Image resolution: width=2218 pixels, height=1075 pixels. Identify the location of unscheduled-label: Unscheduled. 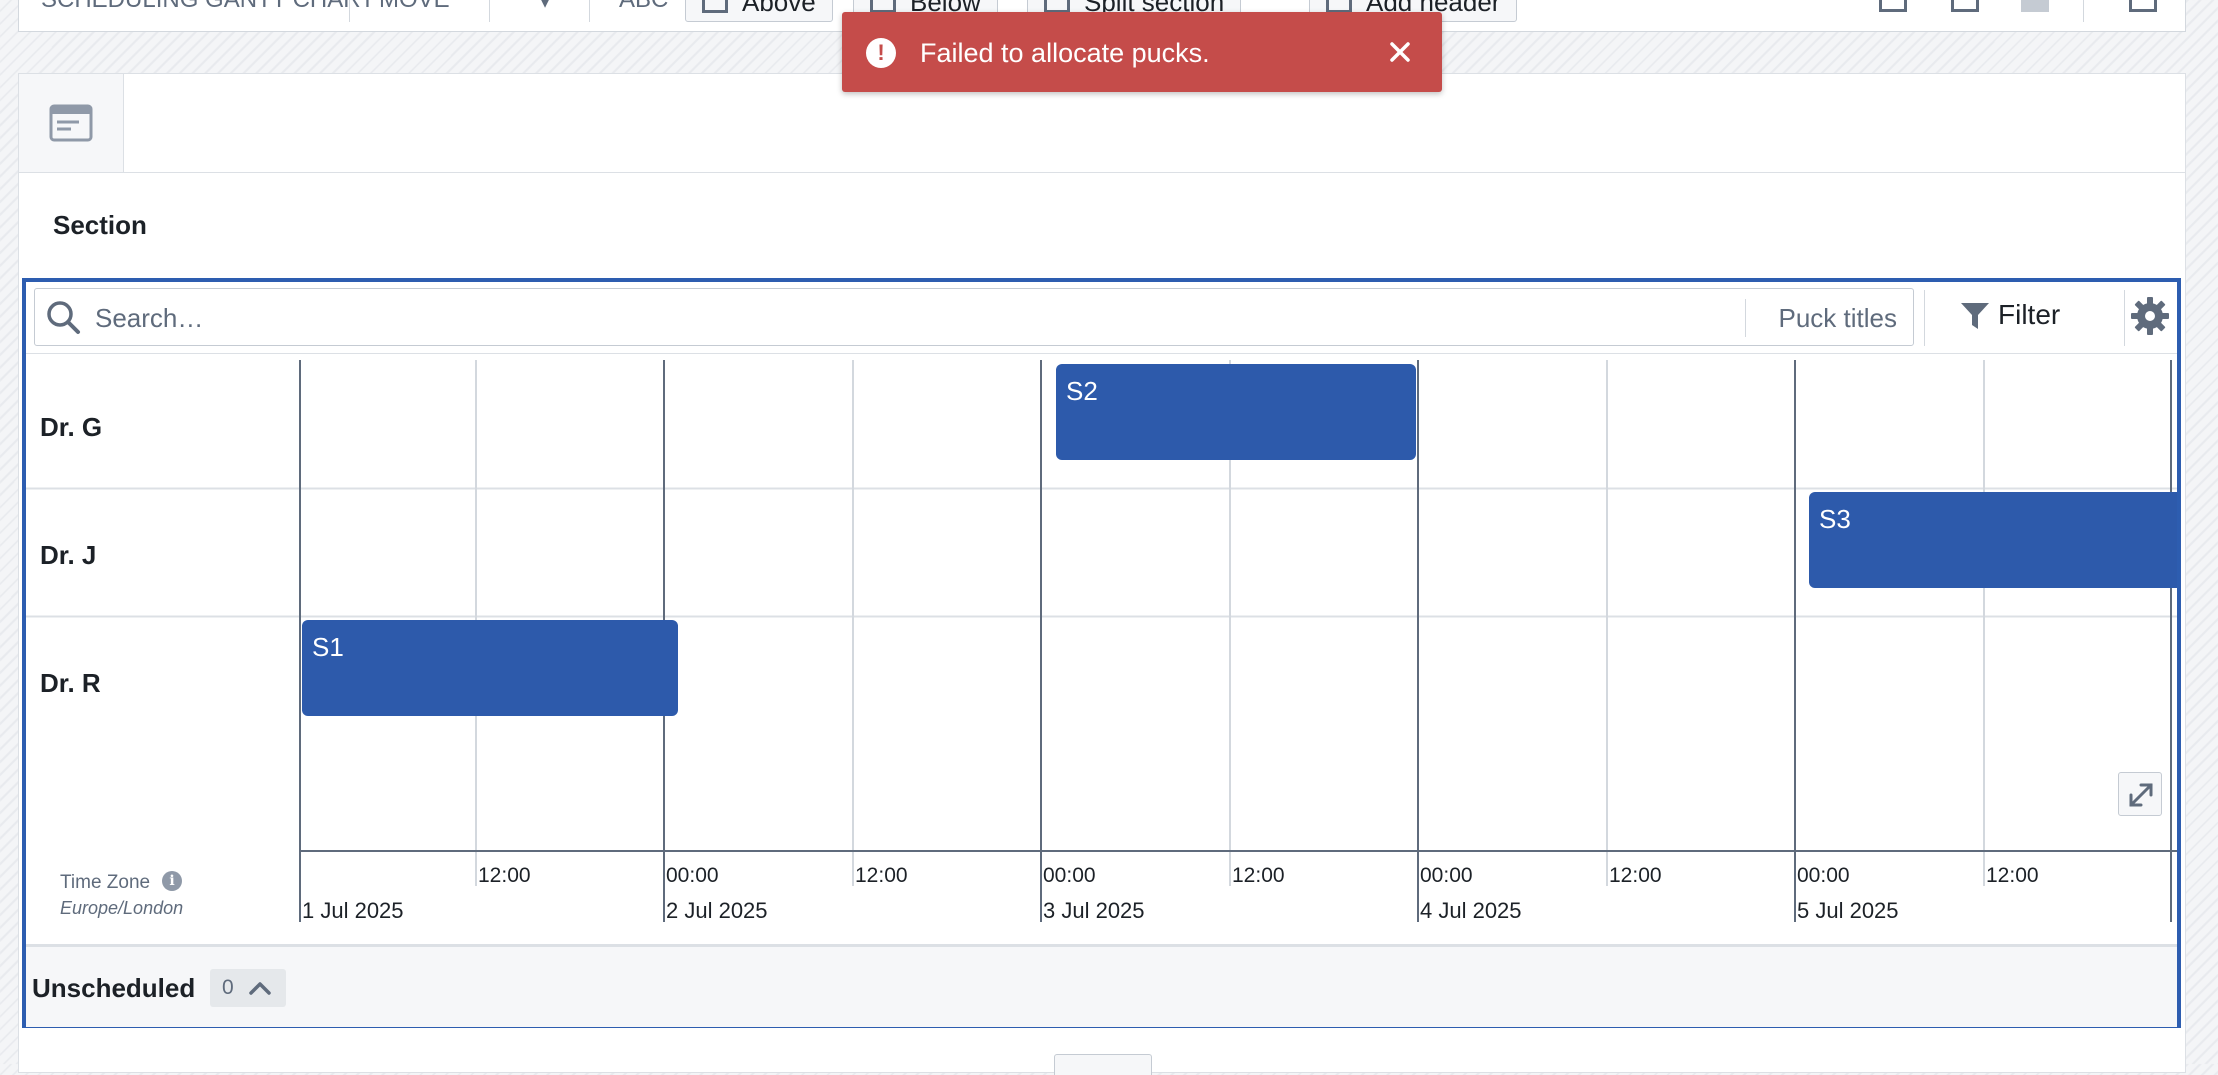
(114, 988).